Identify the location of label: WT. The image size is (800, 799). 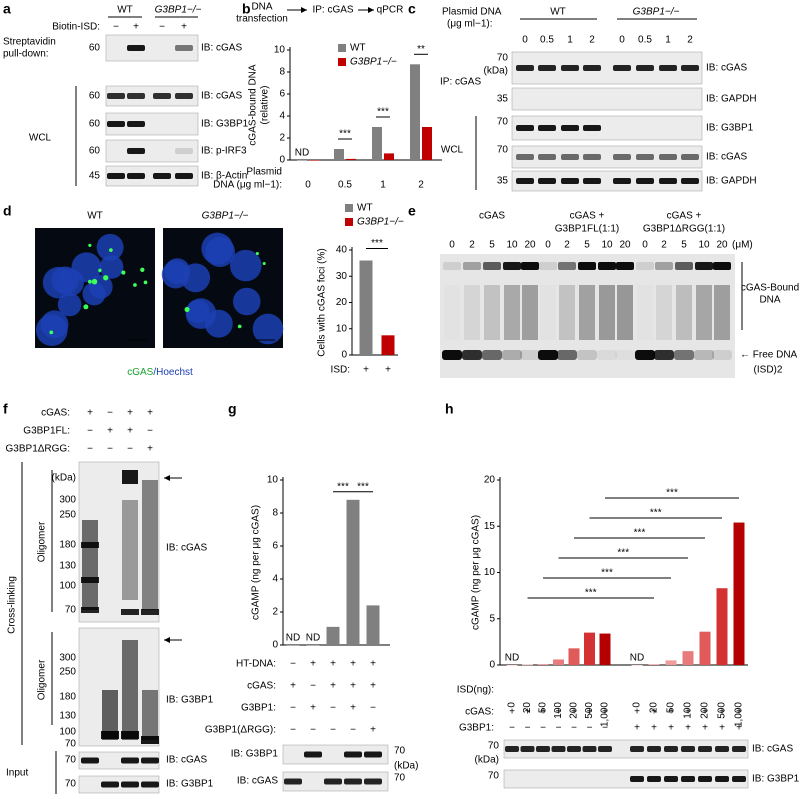
(95, 216).